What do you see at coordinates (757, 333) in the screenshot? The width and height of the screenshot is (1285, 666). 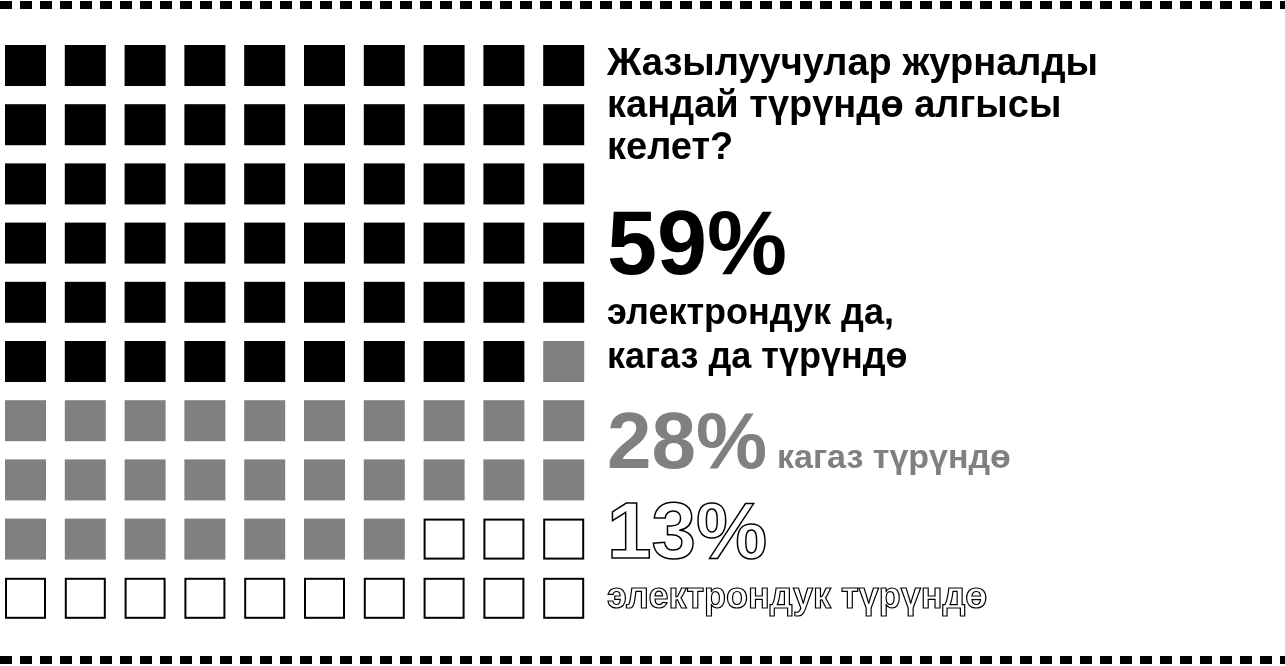 I see `category-label: электрондук да, кагаз да түрүндө` at bounding box center [757, 333].